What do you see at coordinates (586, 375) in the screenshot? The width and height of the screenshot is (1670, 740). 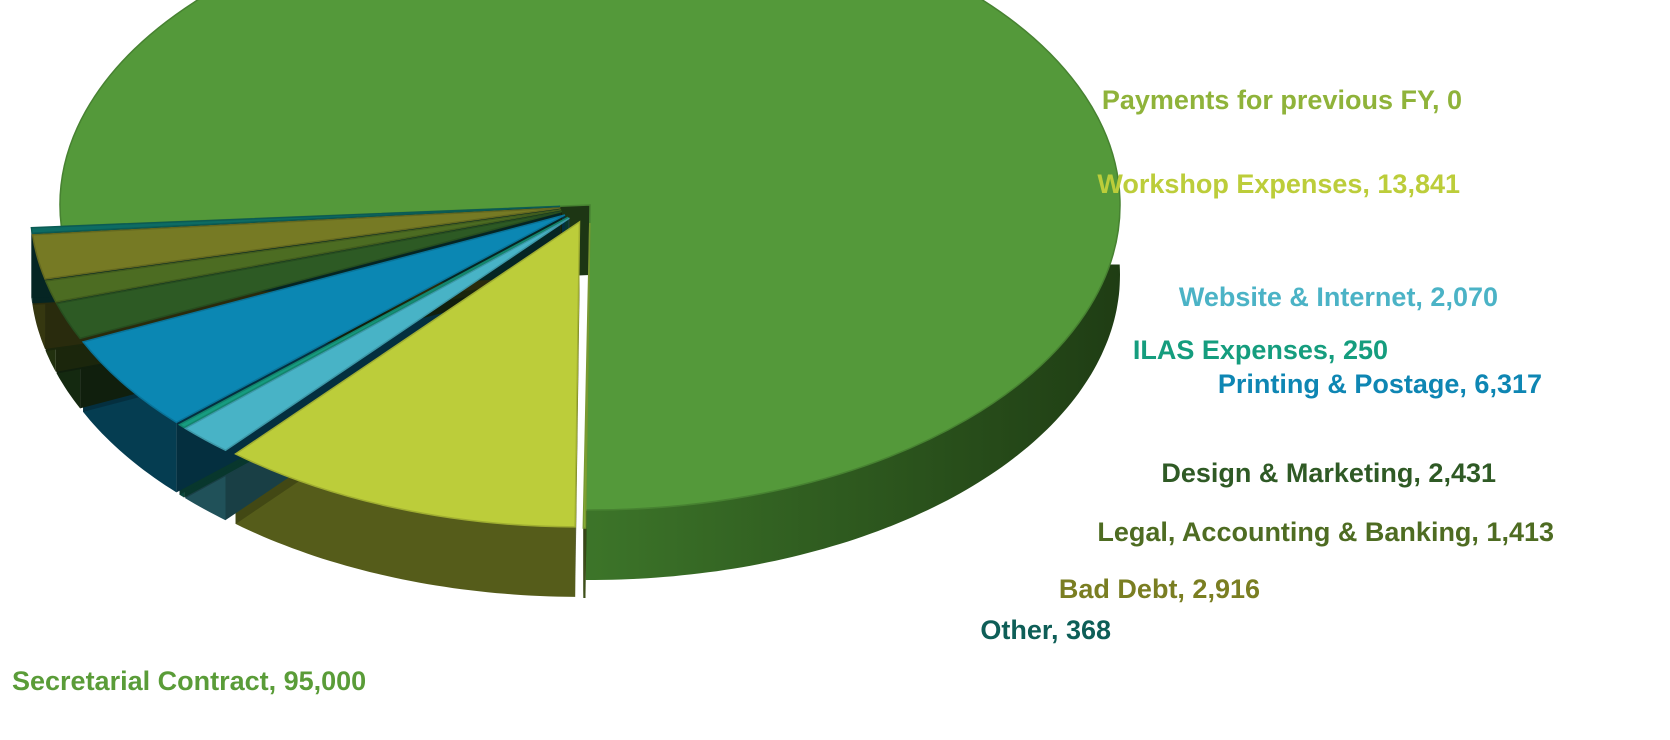 I see `pie-slice-payments-for-previous-fy` at bounding box center [586, 375].